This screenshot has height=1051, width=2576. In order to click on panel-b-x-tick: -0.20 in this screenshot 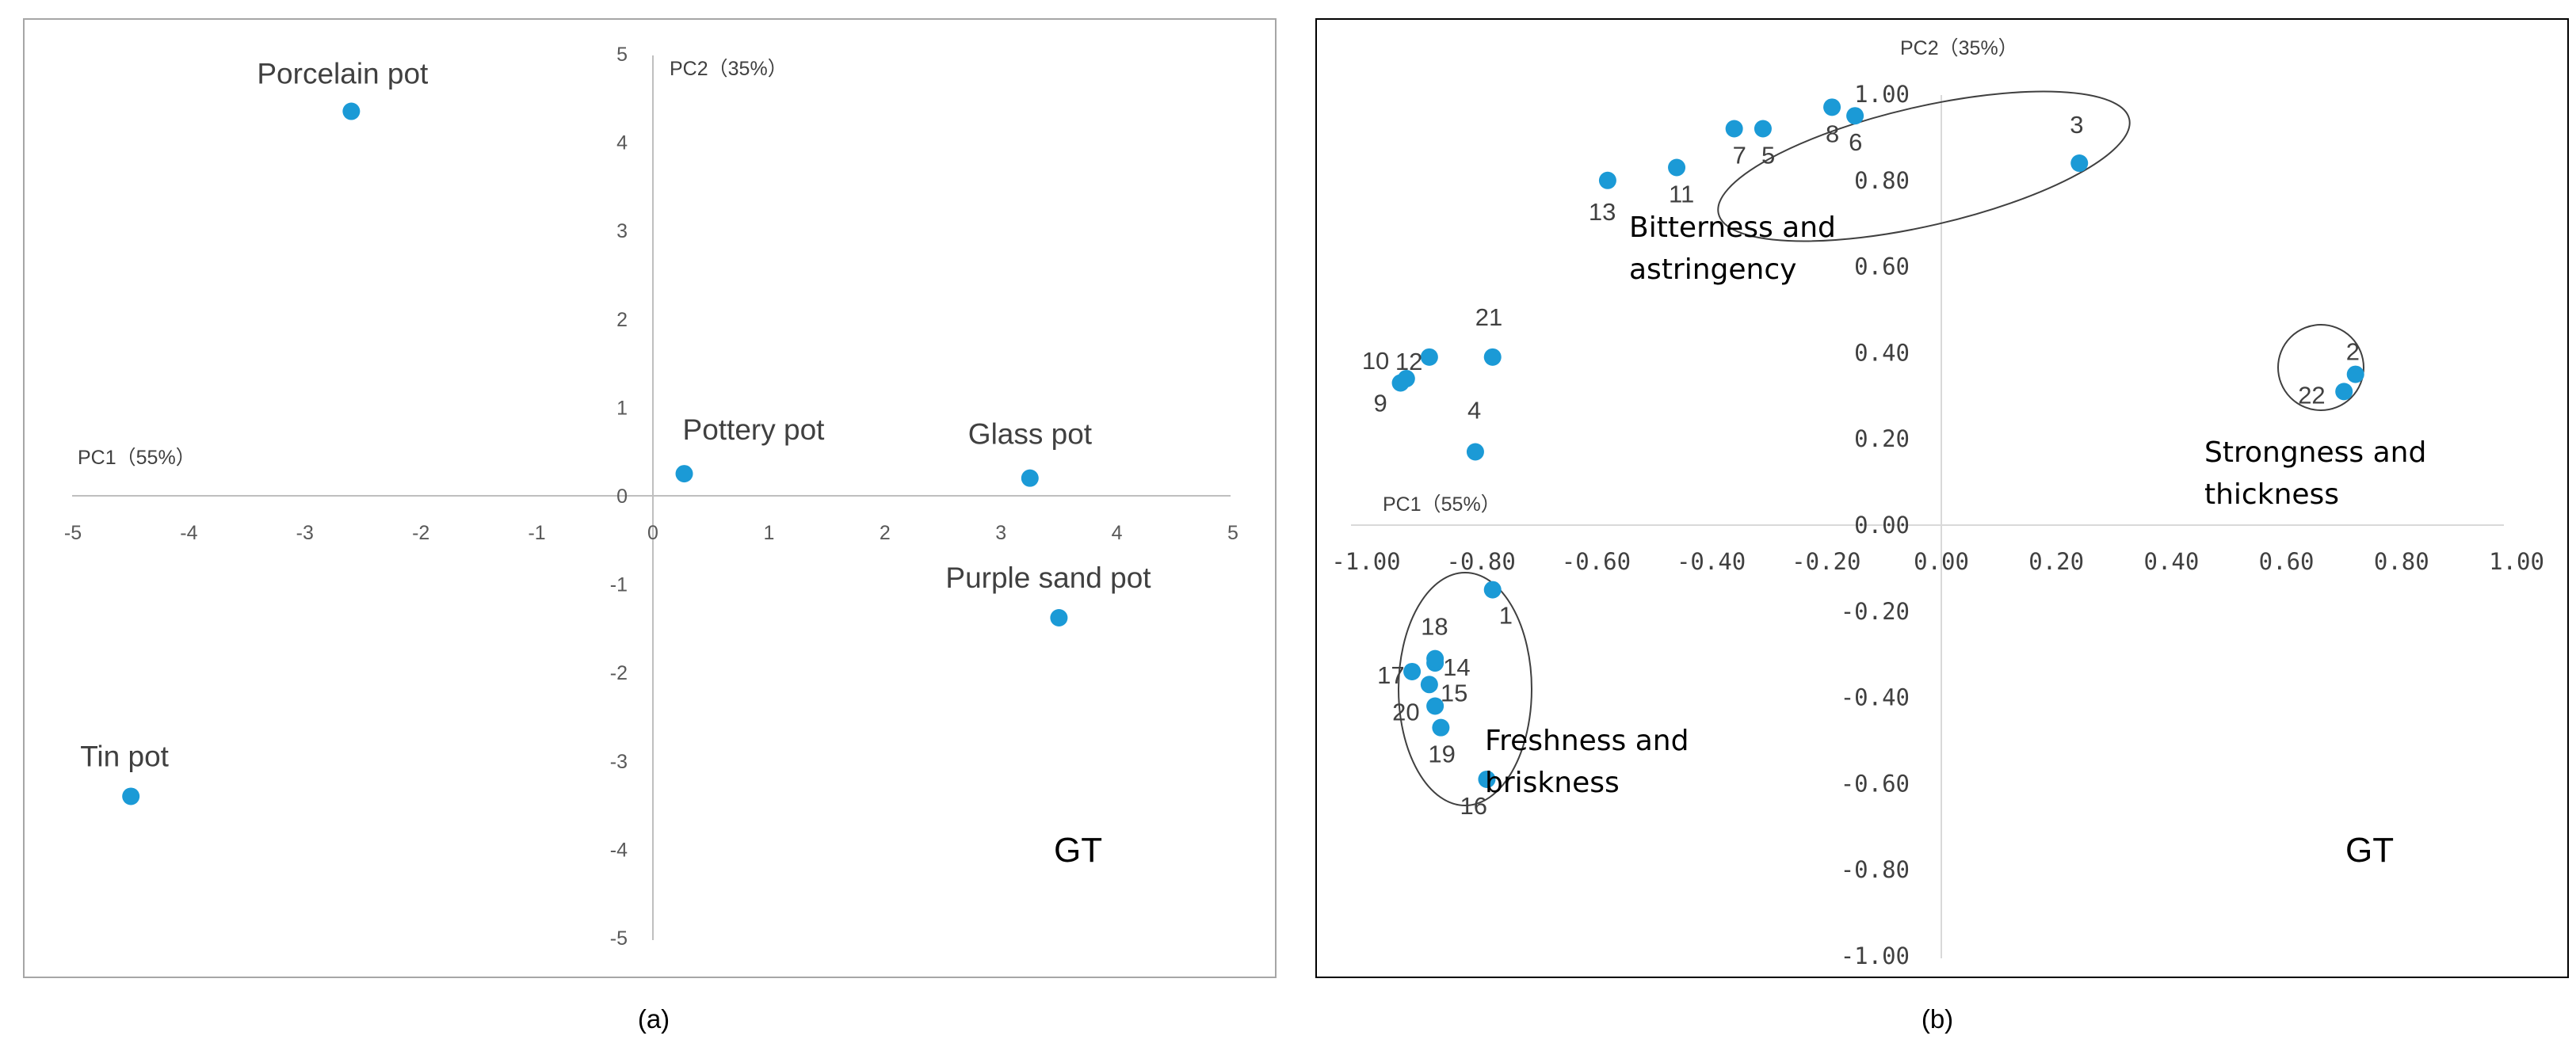, I will do `click(1826, 561)`.